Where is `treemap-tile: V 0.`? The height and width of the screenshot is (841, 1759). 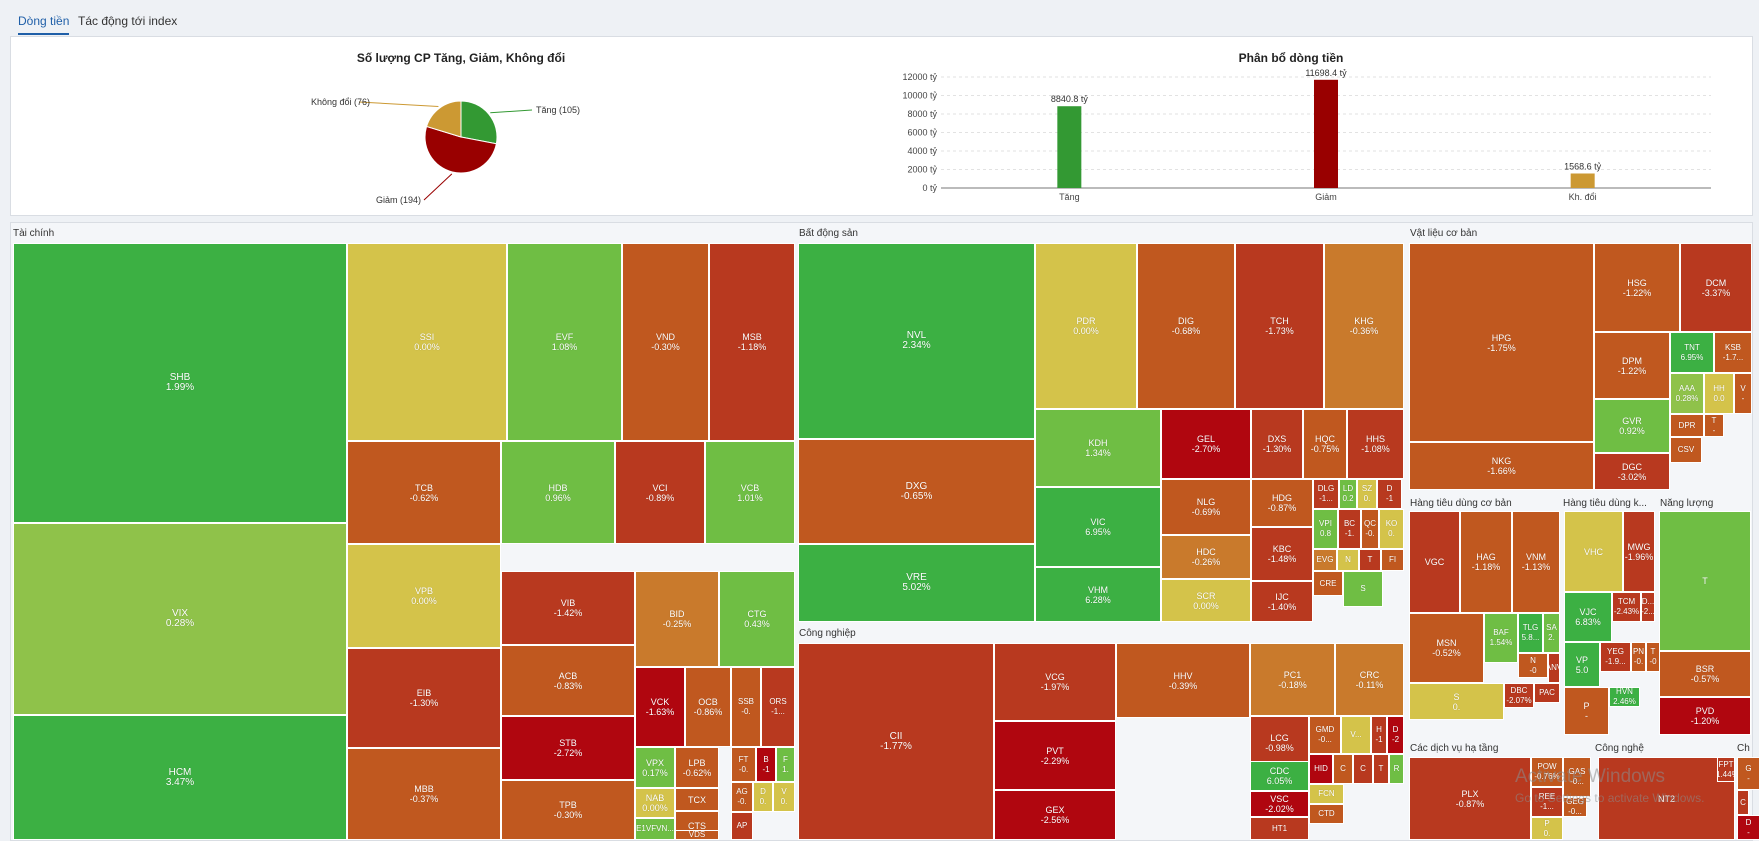 treemap-tile: V 0. is located at coordinates (784, 797).